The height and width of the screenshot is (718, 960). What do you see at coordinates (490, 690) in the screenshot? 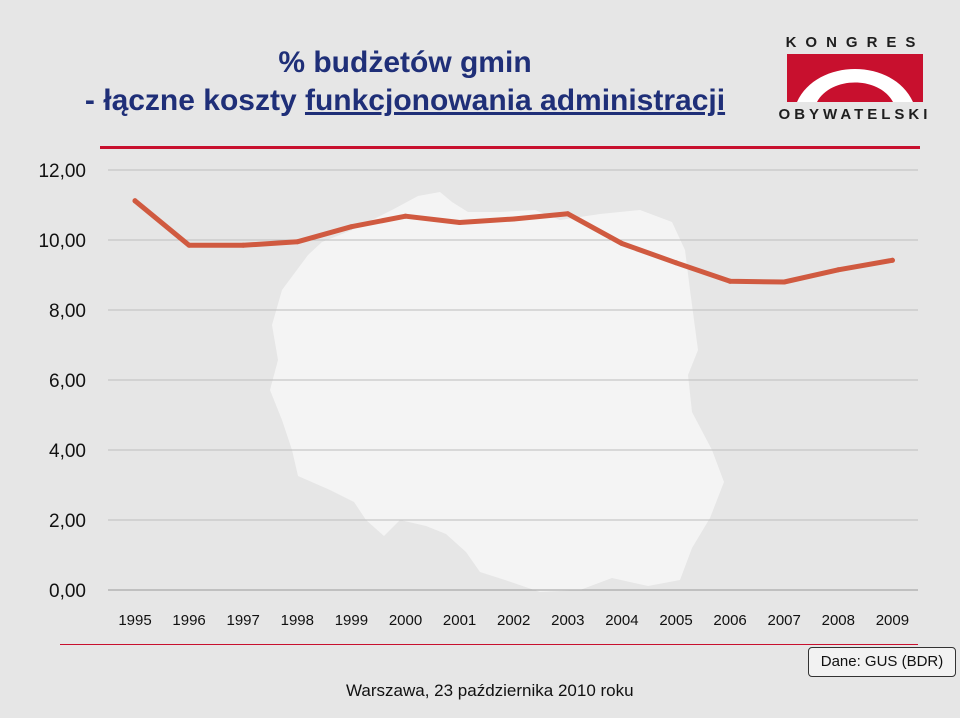
I see `footer-text: Warszawa, 23 października 2010 roku` at bounding box center [490, 690].